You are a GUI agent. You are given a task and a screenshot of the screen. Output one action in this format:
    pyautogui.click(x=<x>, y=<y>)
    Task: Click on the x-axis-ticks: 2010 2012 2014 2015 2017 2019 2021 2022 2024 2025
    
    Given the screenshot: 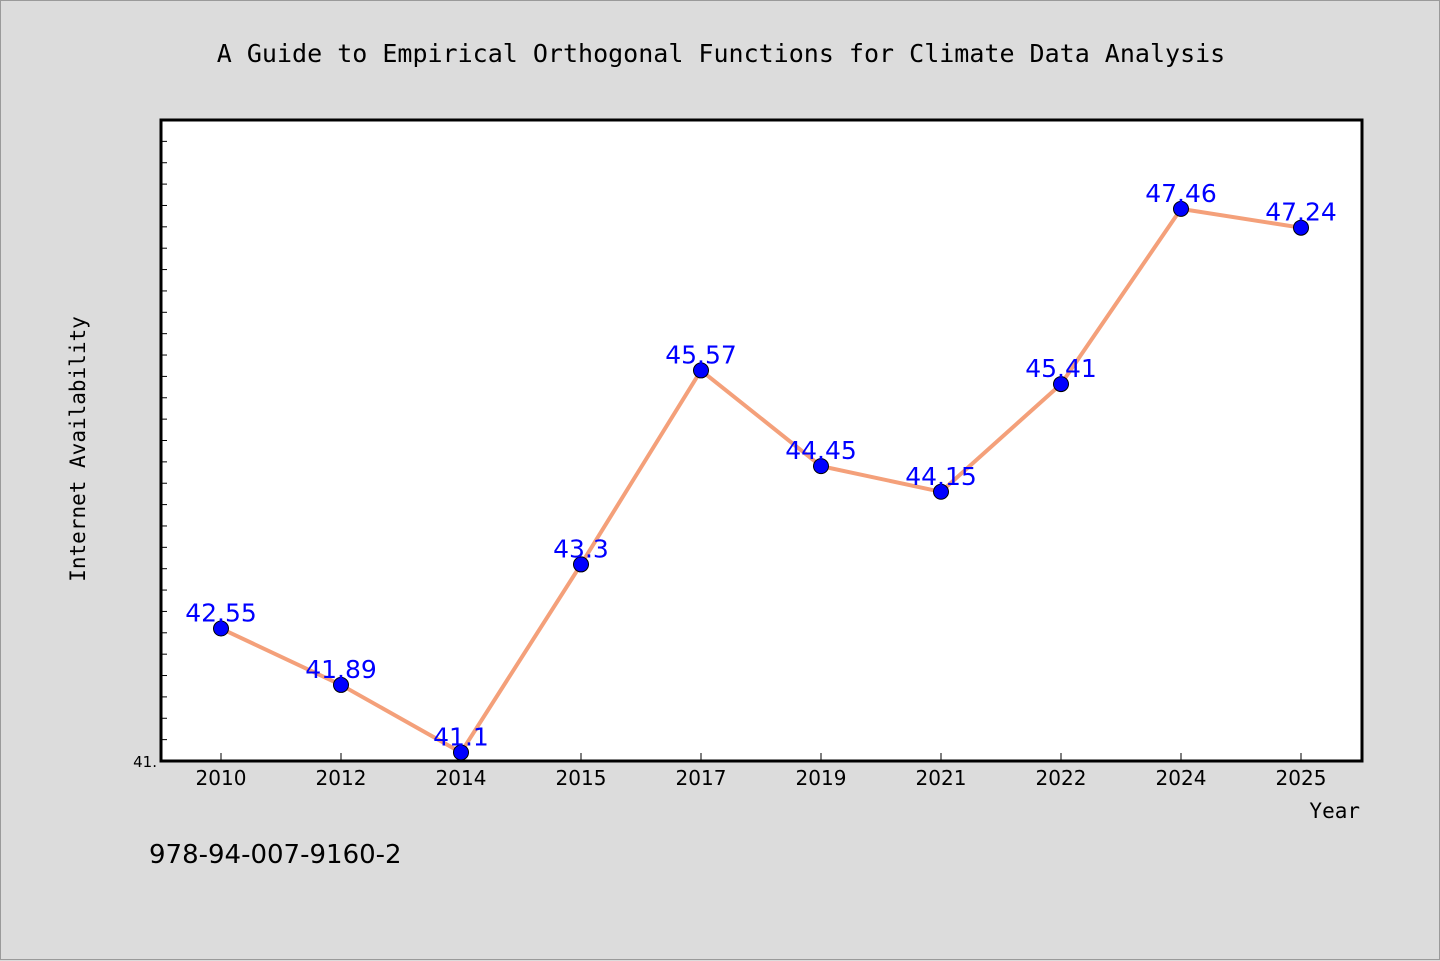 What is the action you would take?
    pyautogui.click(x=761, y=771)
    